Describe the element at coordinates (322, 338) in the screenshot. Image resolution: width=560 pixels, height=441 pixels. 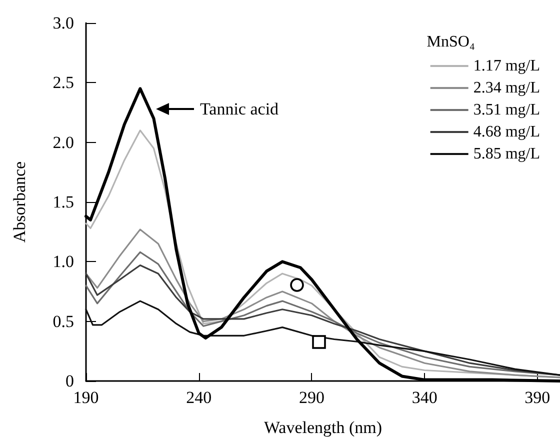
I see `line-series` at that location.